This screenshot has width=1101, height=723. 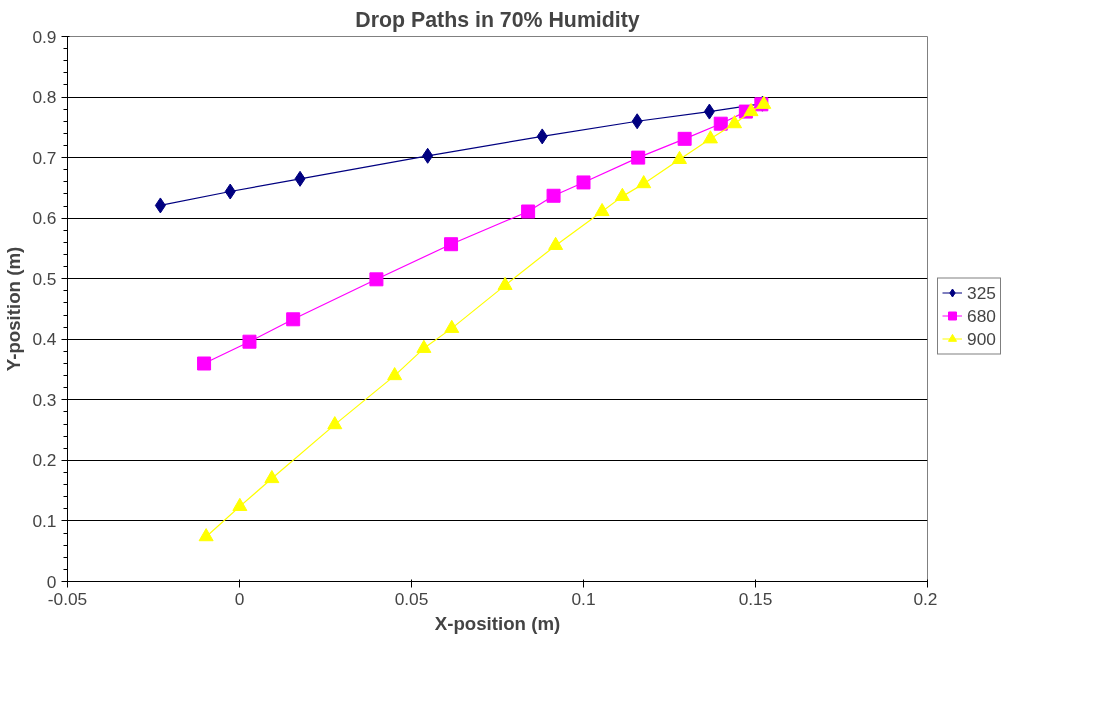 I want to click on y-tick-label: 0.2, so click(x=44, y=460).